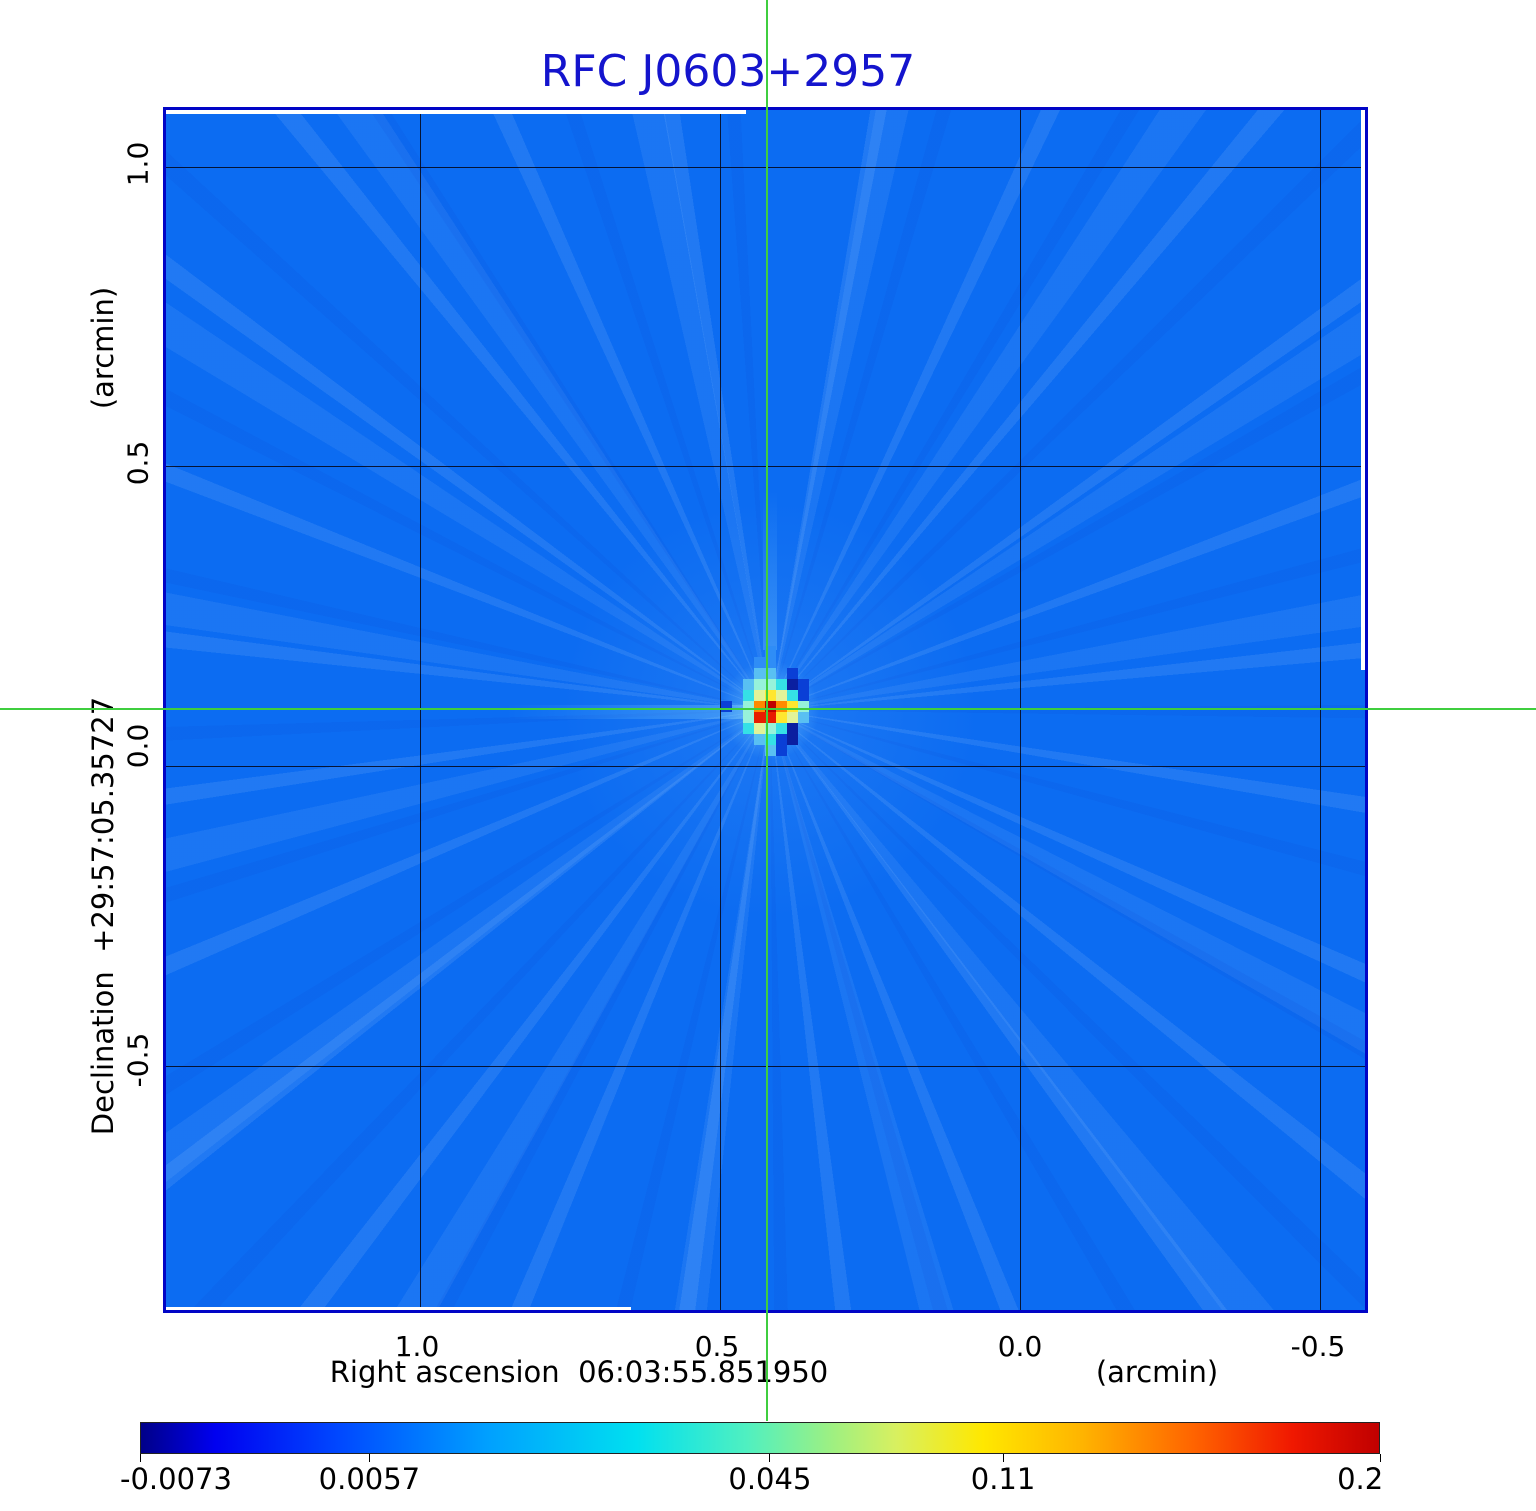 This screenshot has width=1536, height=1511. I want to click on x-tick--0.5: -0.5, so click(1318, 1346).